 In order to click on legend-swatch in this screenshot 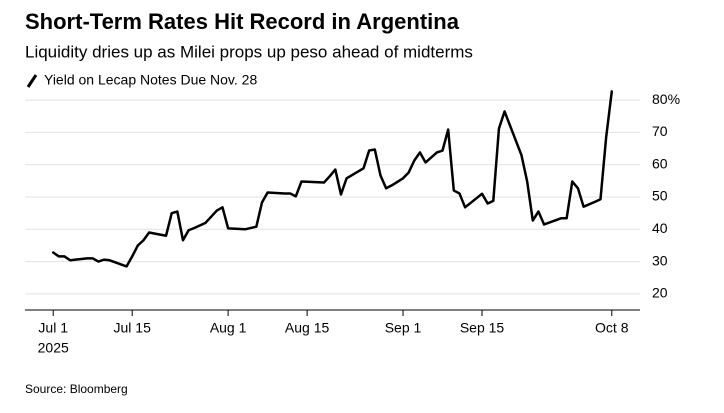, I will do `click(32, 81)`.